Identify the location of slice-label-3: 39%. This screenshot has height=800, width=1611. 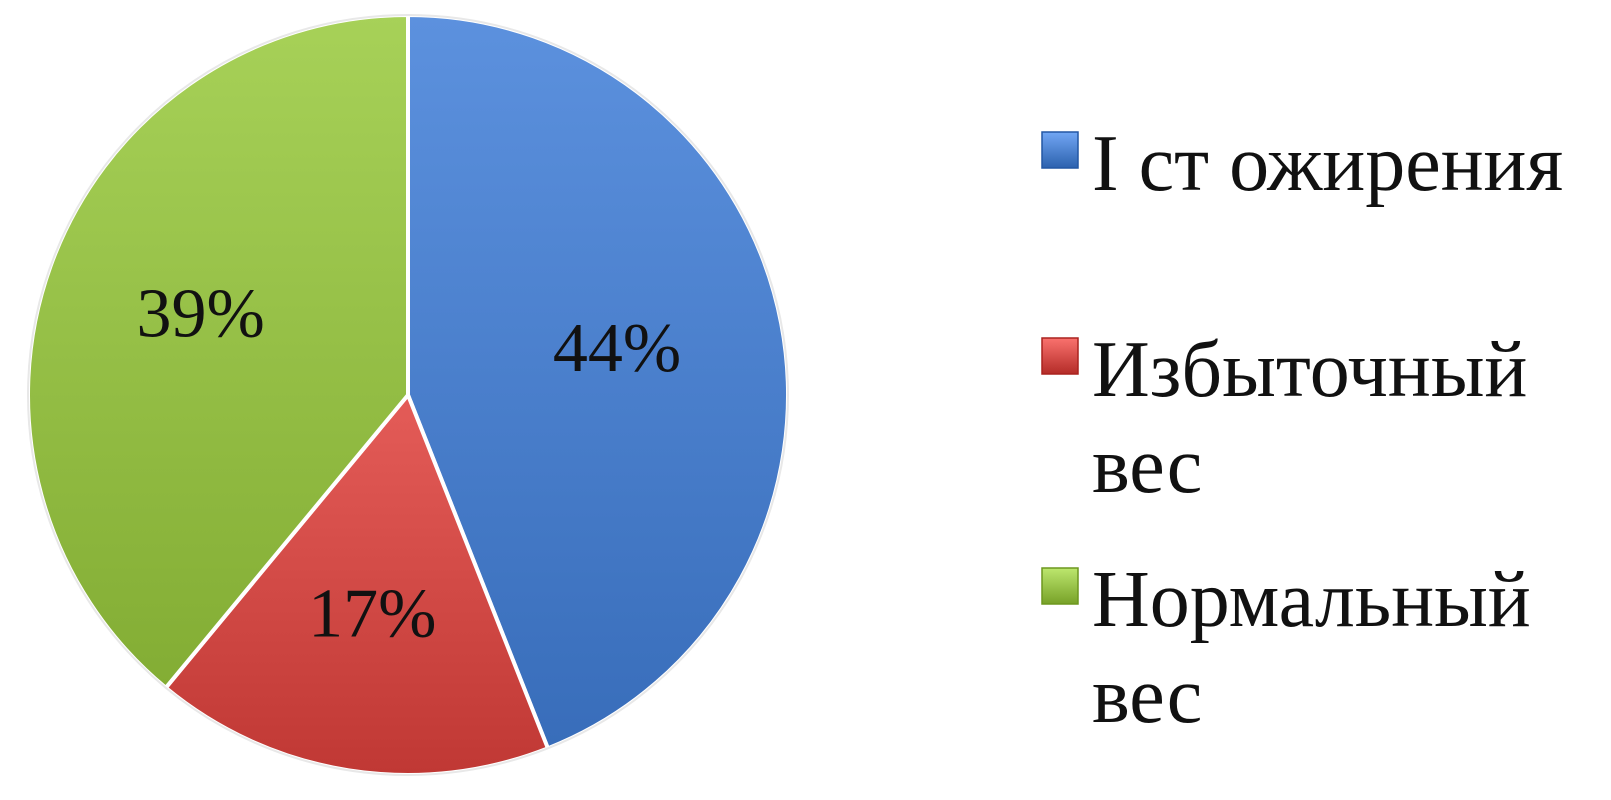
(200, 313).